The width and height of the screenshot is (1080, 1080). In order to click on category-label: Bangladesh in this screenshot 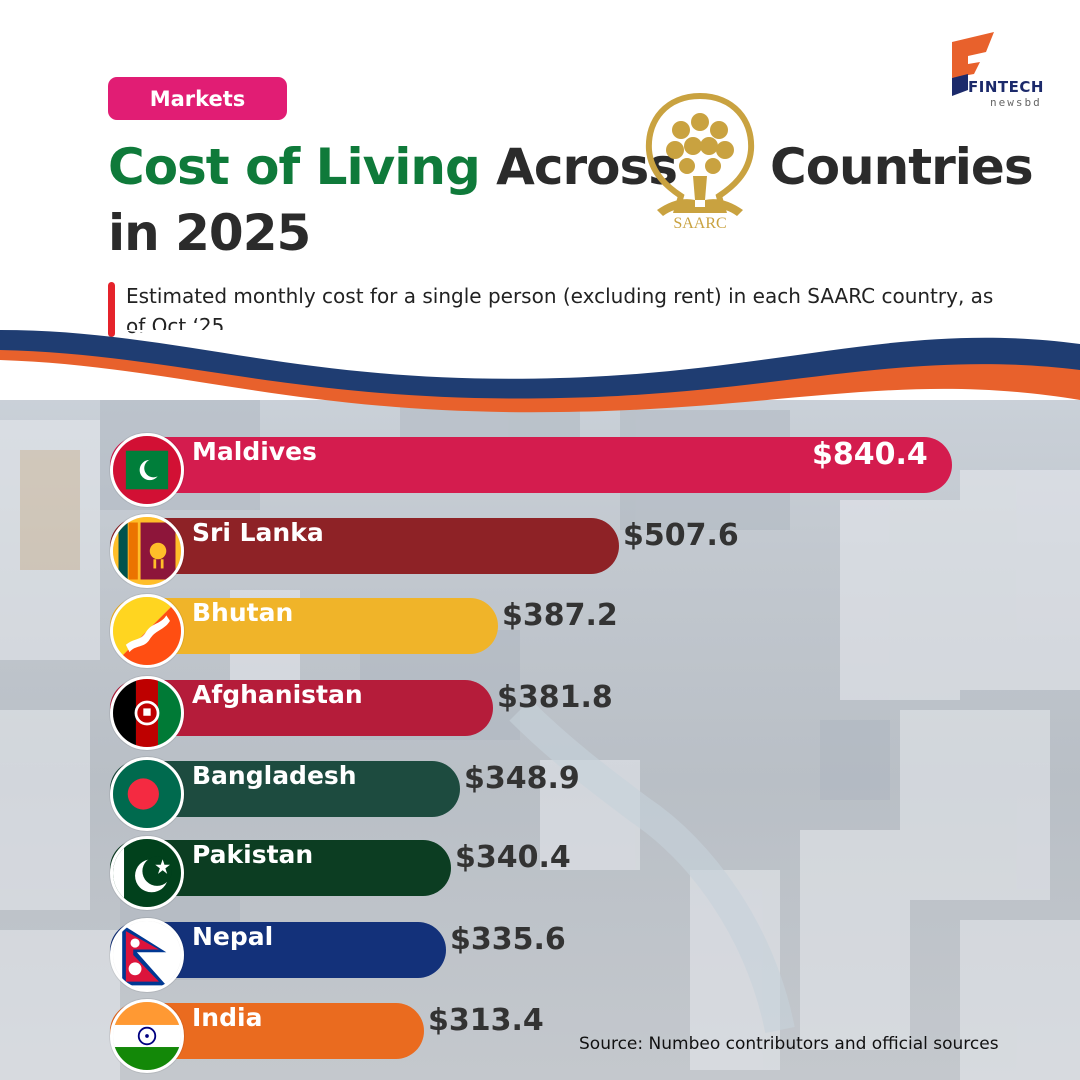, I will do `click(274, 775)`.